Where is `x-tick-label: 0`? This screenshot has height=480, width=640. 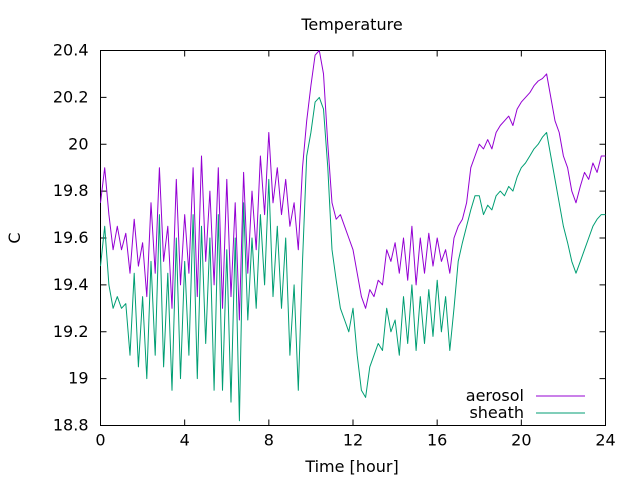
x-tick-label: 0 is located at coordinates (100, 440).